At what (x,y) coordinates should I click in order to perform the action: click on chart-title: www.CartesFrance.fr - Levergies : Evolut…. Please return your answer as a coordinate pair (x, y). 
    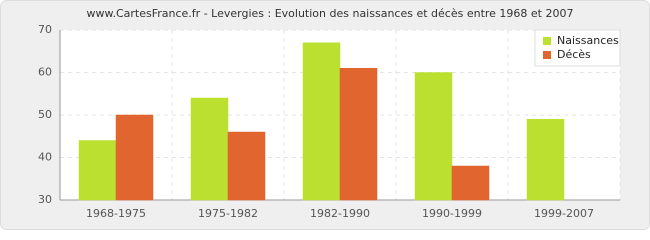
    Looking at the image, I should click on (330, 13).